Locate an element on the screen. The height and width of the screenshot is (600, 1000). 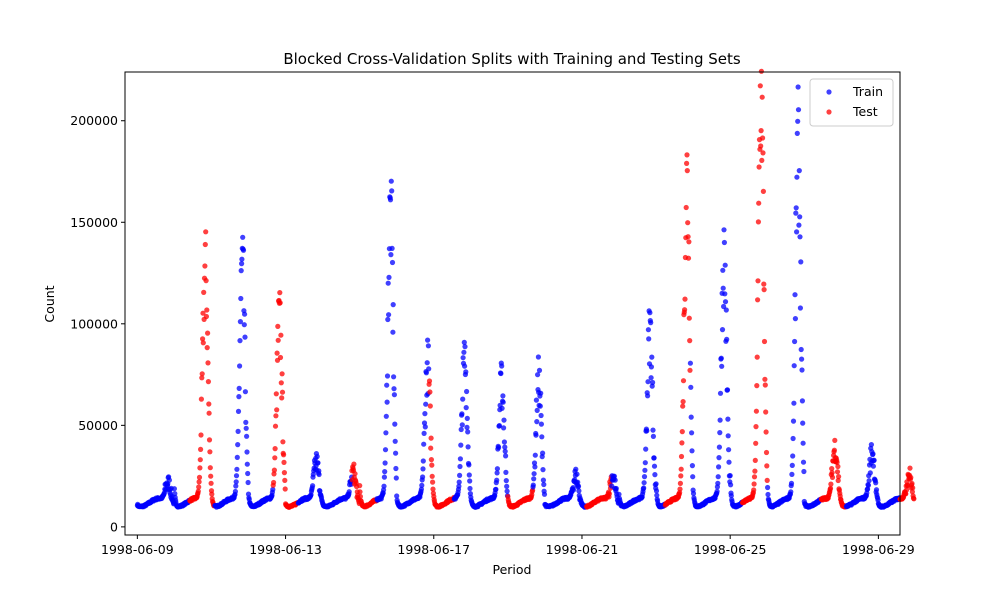
legend-test-marker is located at coordinates (829, 112).